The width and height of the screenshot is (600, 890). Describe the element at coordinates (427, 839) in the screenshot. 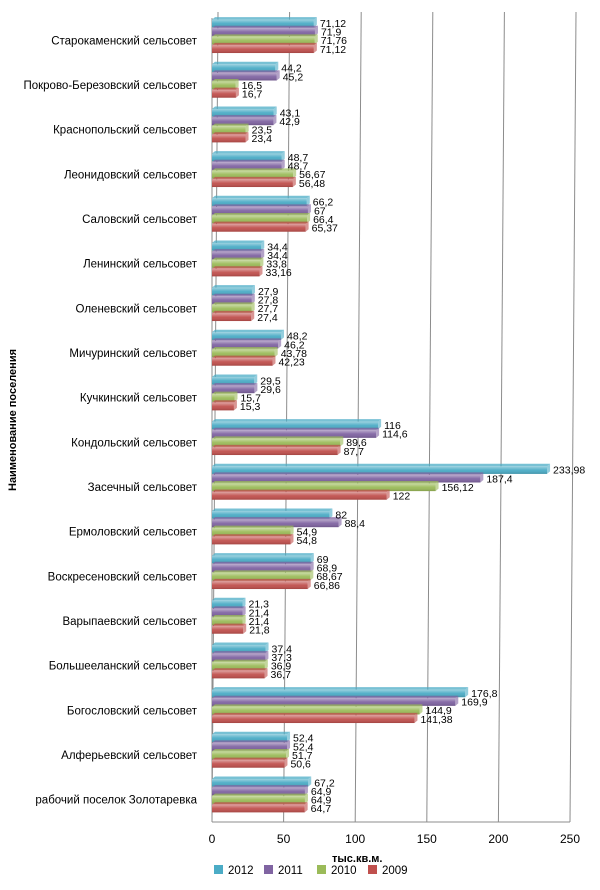

I see `x-tick-label: 150` at that location.